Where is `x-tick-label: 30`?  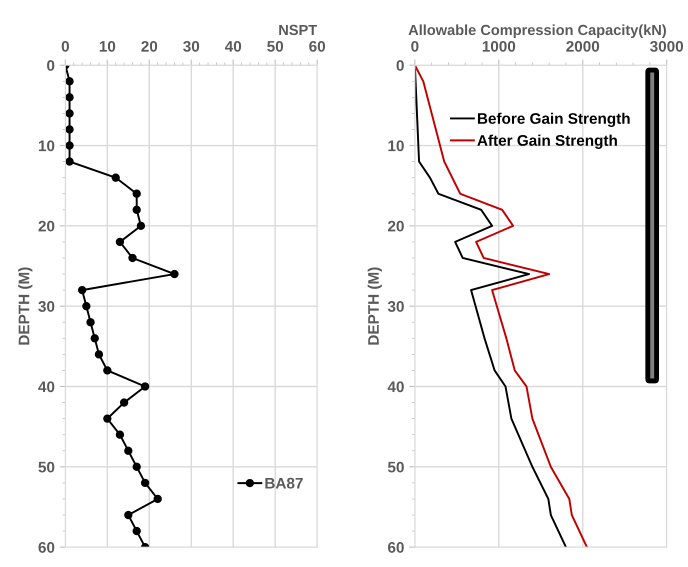 x-tick-label: 30 is located at coordinates (191, 46).